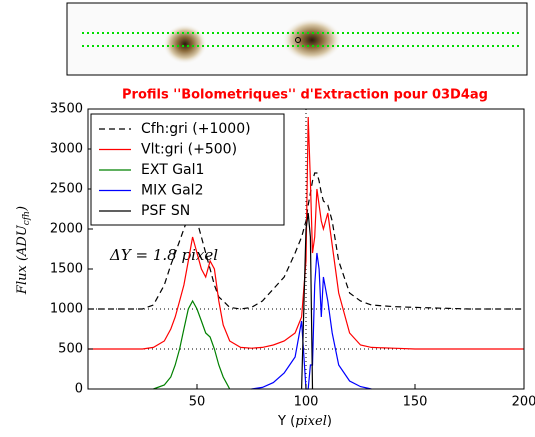 Image resolution: width=535 pixels, height=437 pixels. Describe the element at coordinates (197, 402) in the screenshot. I see `x-tick-label: 50` at that location.